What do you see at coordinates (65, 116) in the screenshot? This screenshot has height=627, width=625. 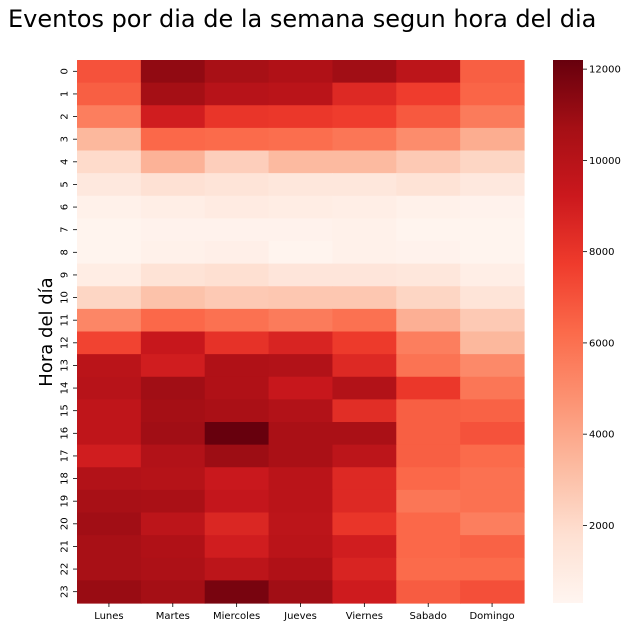 I see `row-tick-label: 2` at bounding box center [65, 116].